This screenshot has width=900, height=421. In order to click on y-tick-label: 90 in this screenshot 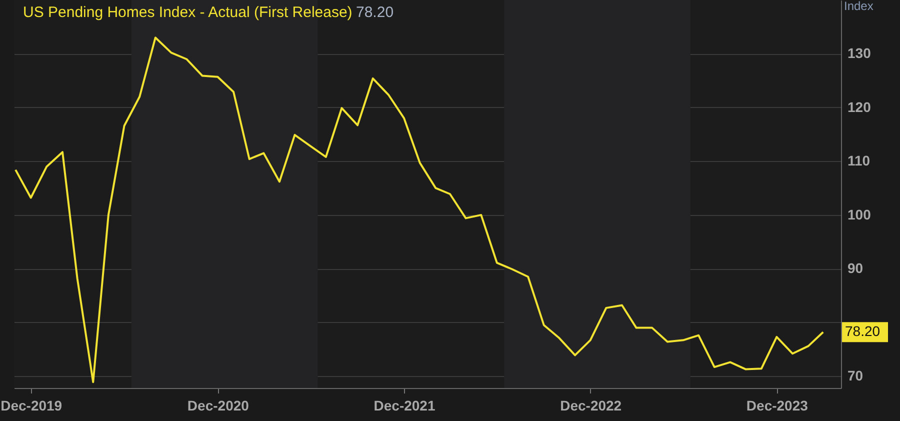, I will do `click(856, 268)`.